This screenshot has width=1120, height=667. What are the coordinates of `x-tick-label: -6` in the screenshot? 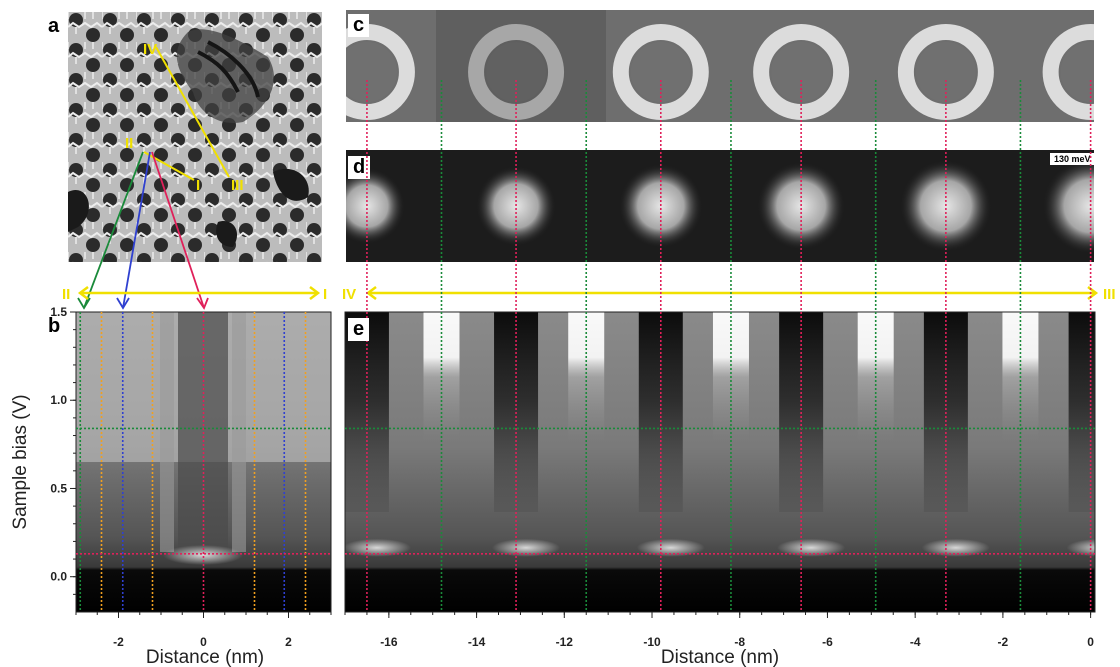 It's located at (827, 642).